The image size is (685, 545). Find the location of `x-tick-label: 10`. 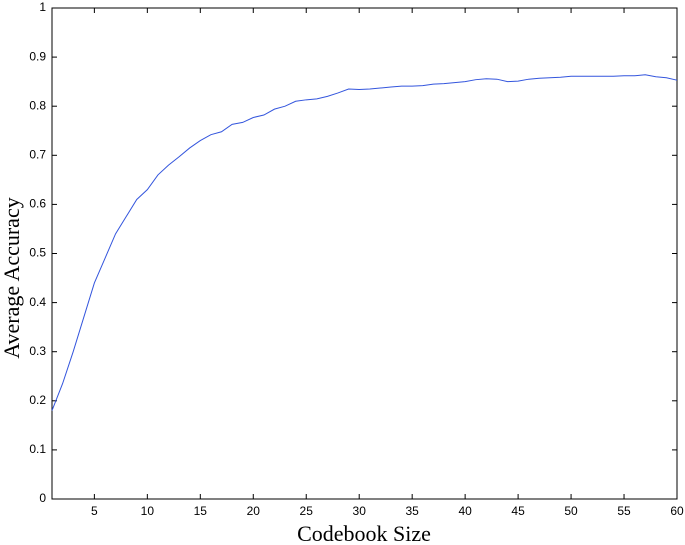

x-tick-label: 10 is located at coordinates (148, 511).